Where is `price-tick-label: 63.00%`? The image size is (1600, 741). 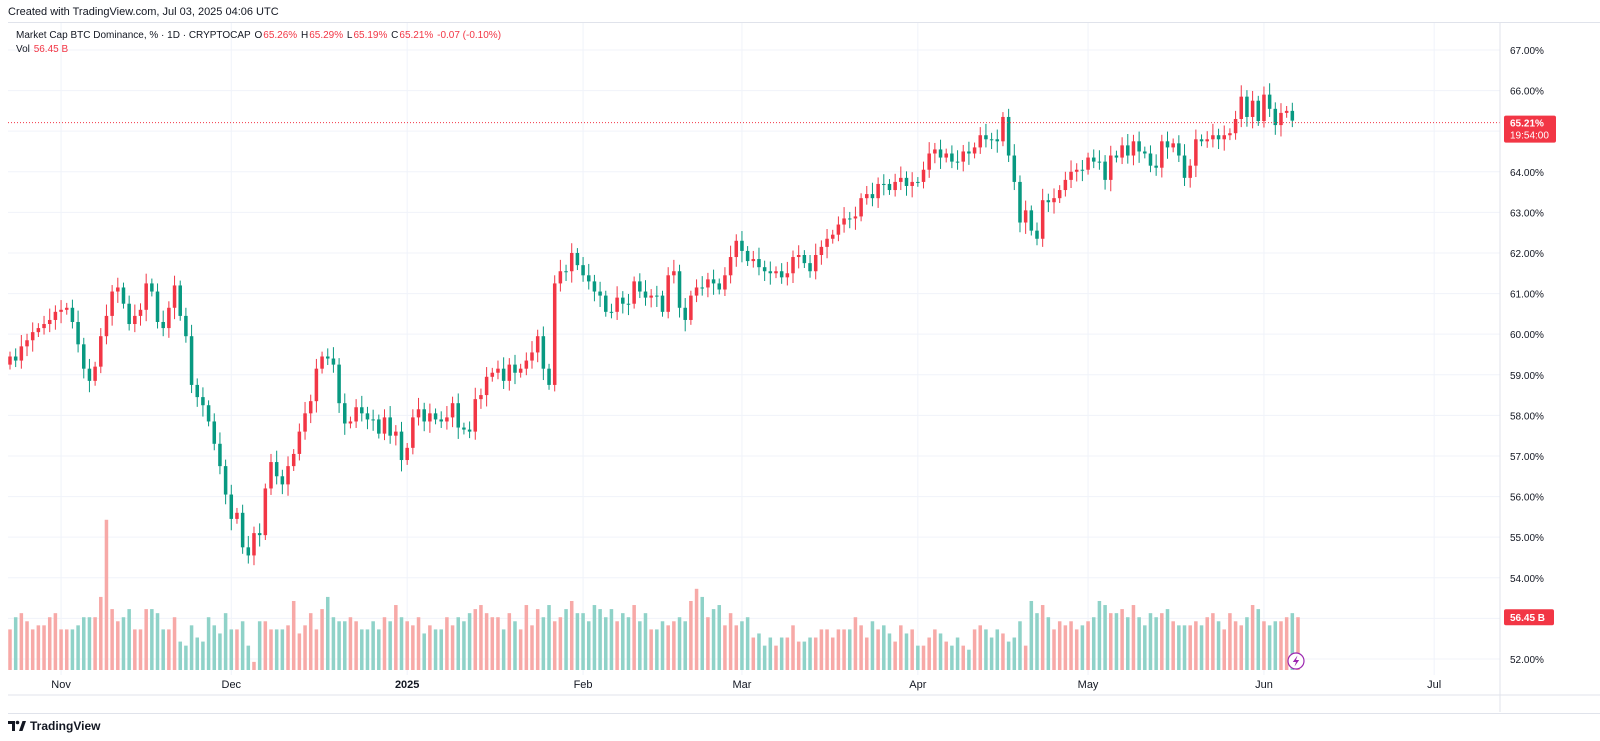 price-tick-label: 63.00% is located at coordinates (1527, 213).